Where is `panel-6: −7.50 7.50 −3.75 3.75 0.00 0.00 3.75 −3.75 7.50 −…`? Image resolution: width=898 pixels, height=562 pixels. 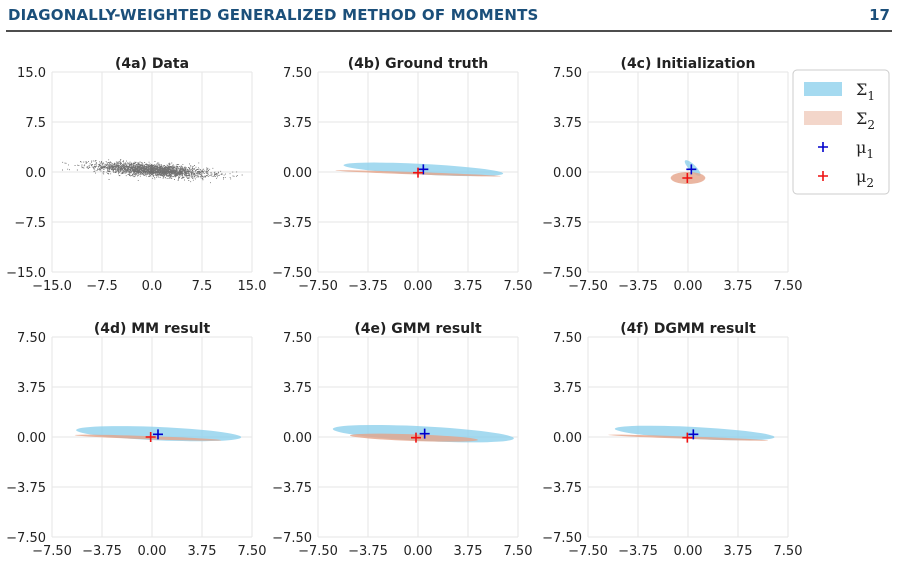 panel-6: −7.50 7.50 −3.75 3.75 0.00 0.00 3.75 −3.75 7.50 −… is located at coordinates (672, 440).